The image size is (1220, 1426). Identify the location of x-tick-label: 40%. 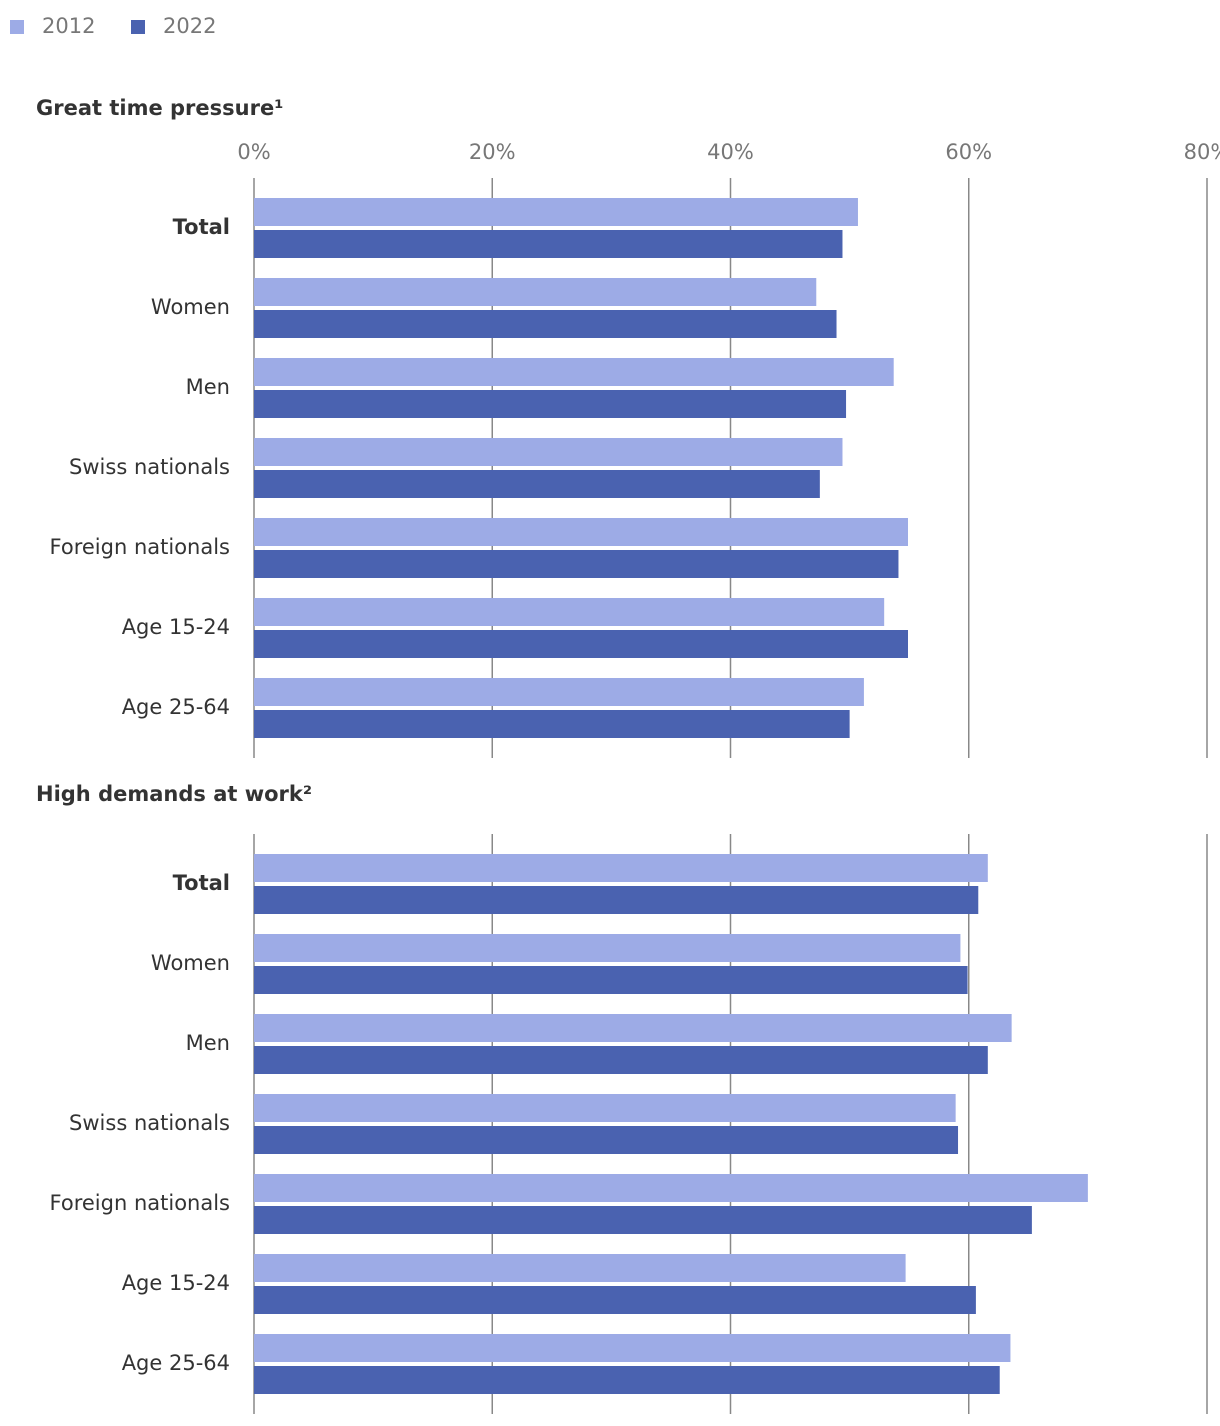
(730, 152).